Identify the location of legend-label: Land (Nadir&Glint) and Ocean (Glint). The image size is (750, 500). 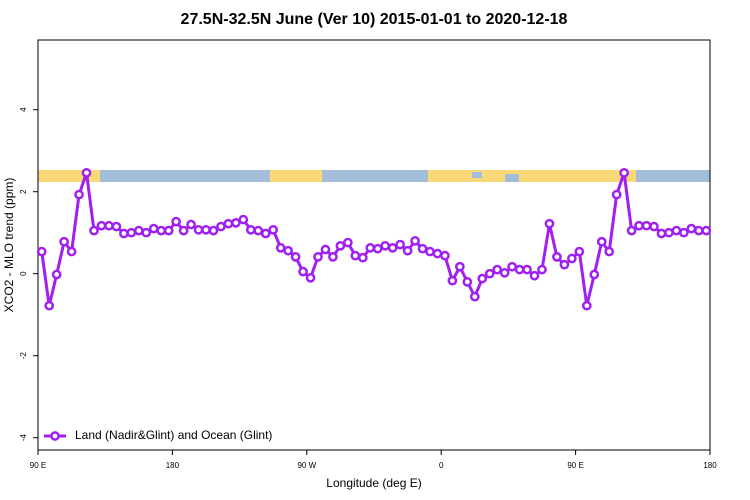
(173, 435).